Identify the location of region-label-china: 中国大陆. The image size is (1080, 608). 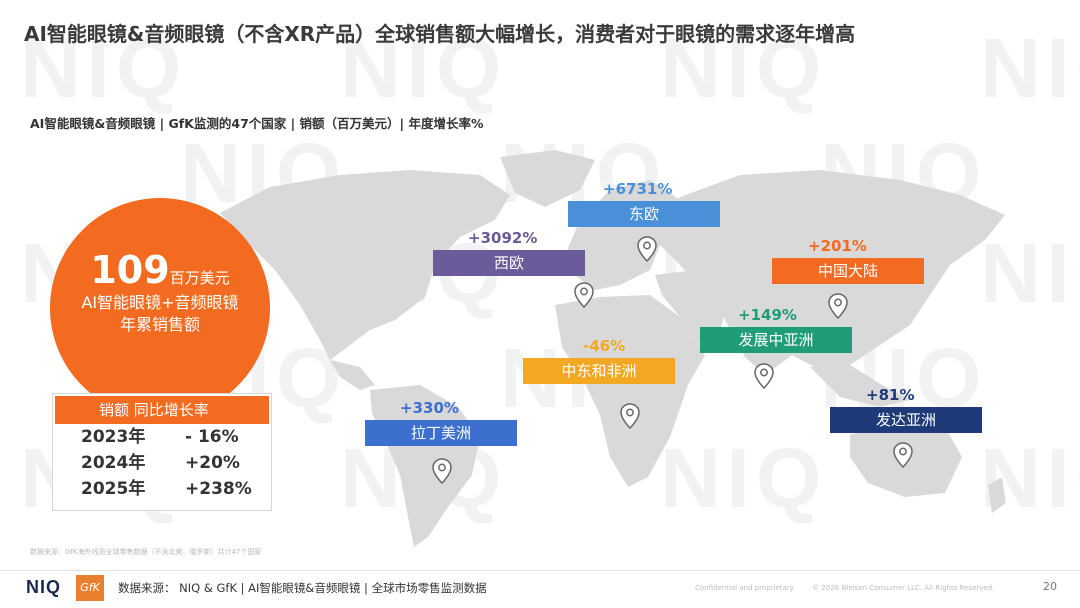
(848, 271).